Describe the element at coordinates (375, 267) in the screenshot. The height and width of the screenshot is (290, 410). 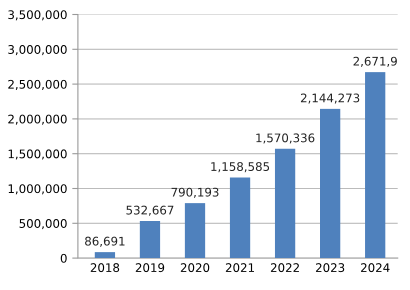
I see `x-tick-label: 2024` at that location.